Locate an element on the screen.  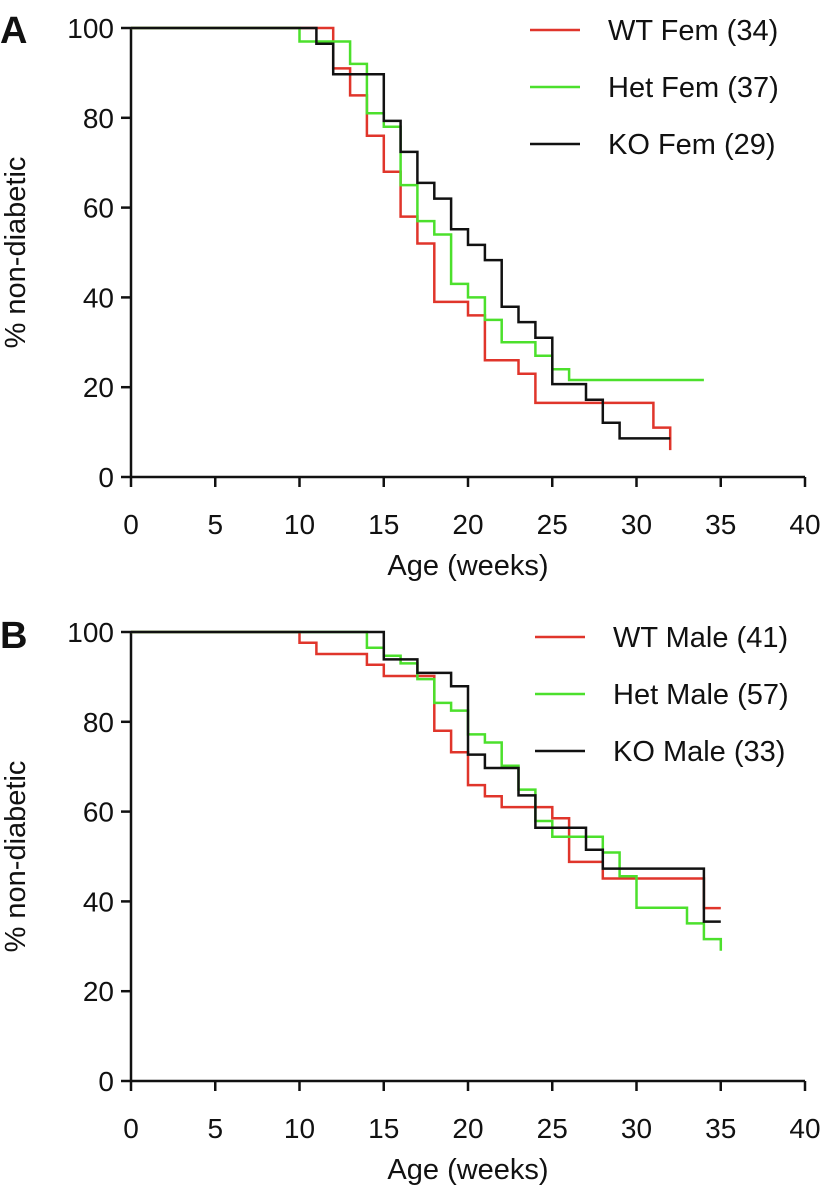
legend-label: WT Male (41) is located at coordinates (700, 638).